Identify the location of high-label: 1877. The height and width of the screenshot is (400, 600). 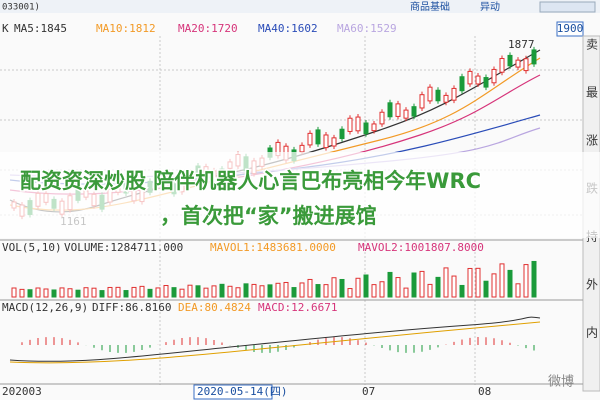
(521, 44).